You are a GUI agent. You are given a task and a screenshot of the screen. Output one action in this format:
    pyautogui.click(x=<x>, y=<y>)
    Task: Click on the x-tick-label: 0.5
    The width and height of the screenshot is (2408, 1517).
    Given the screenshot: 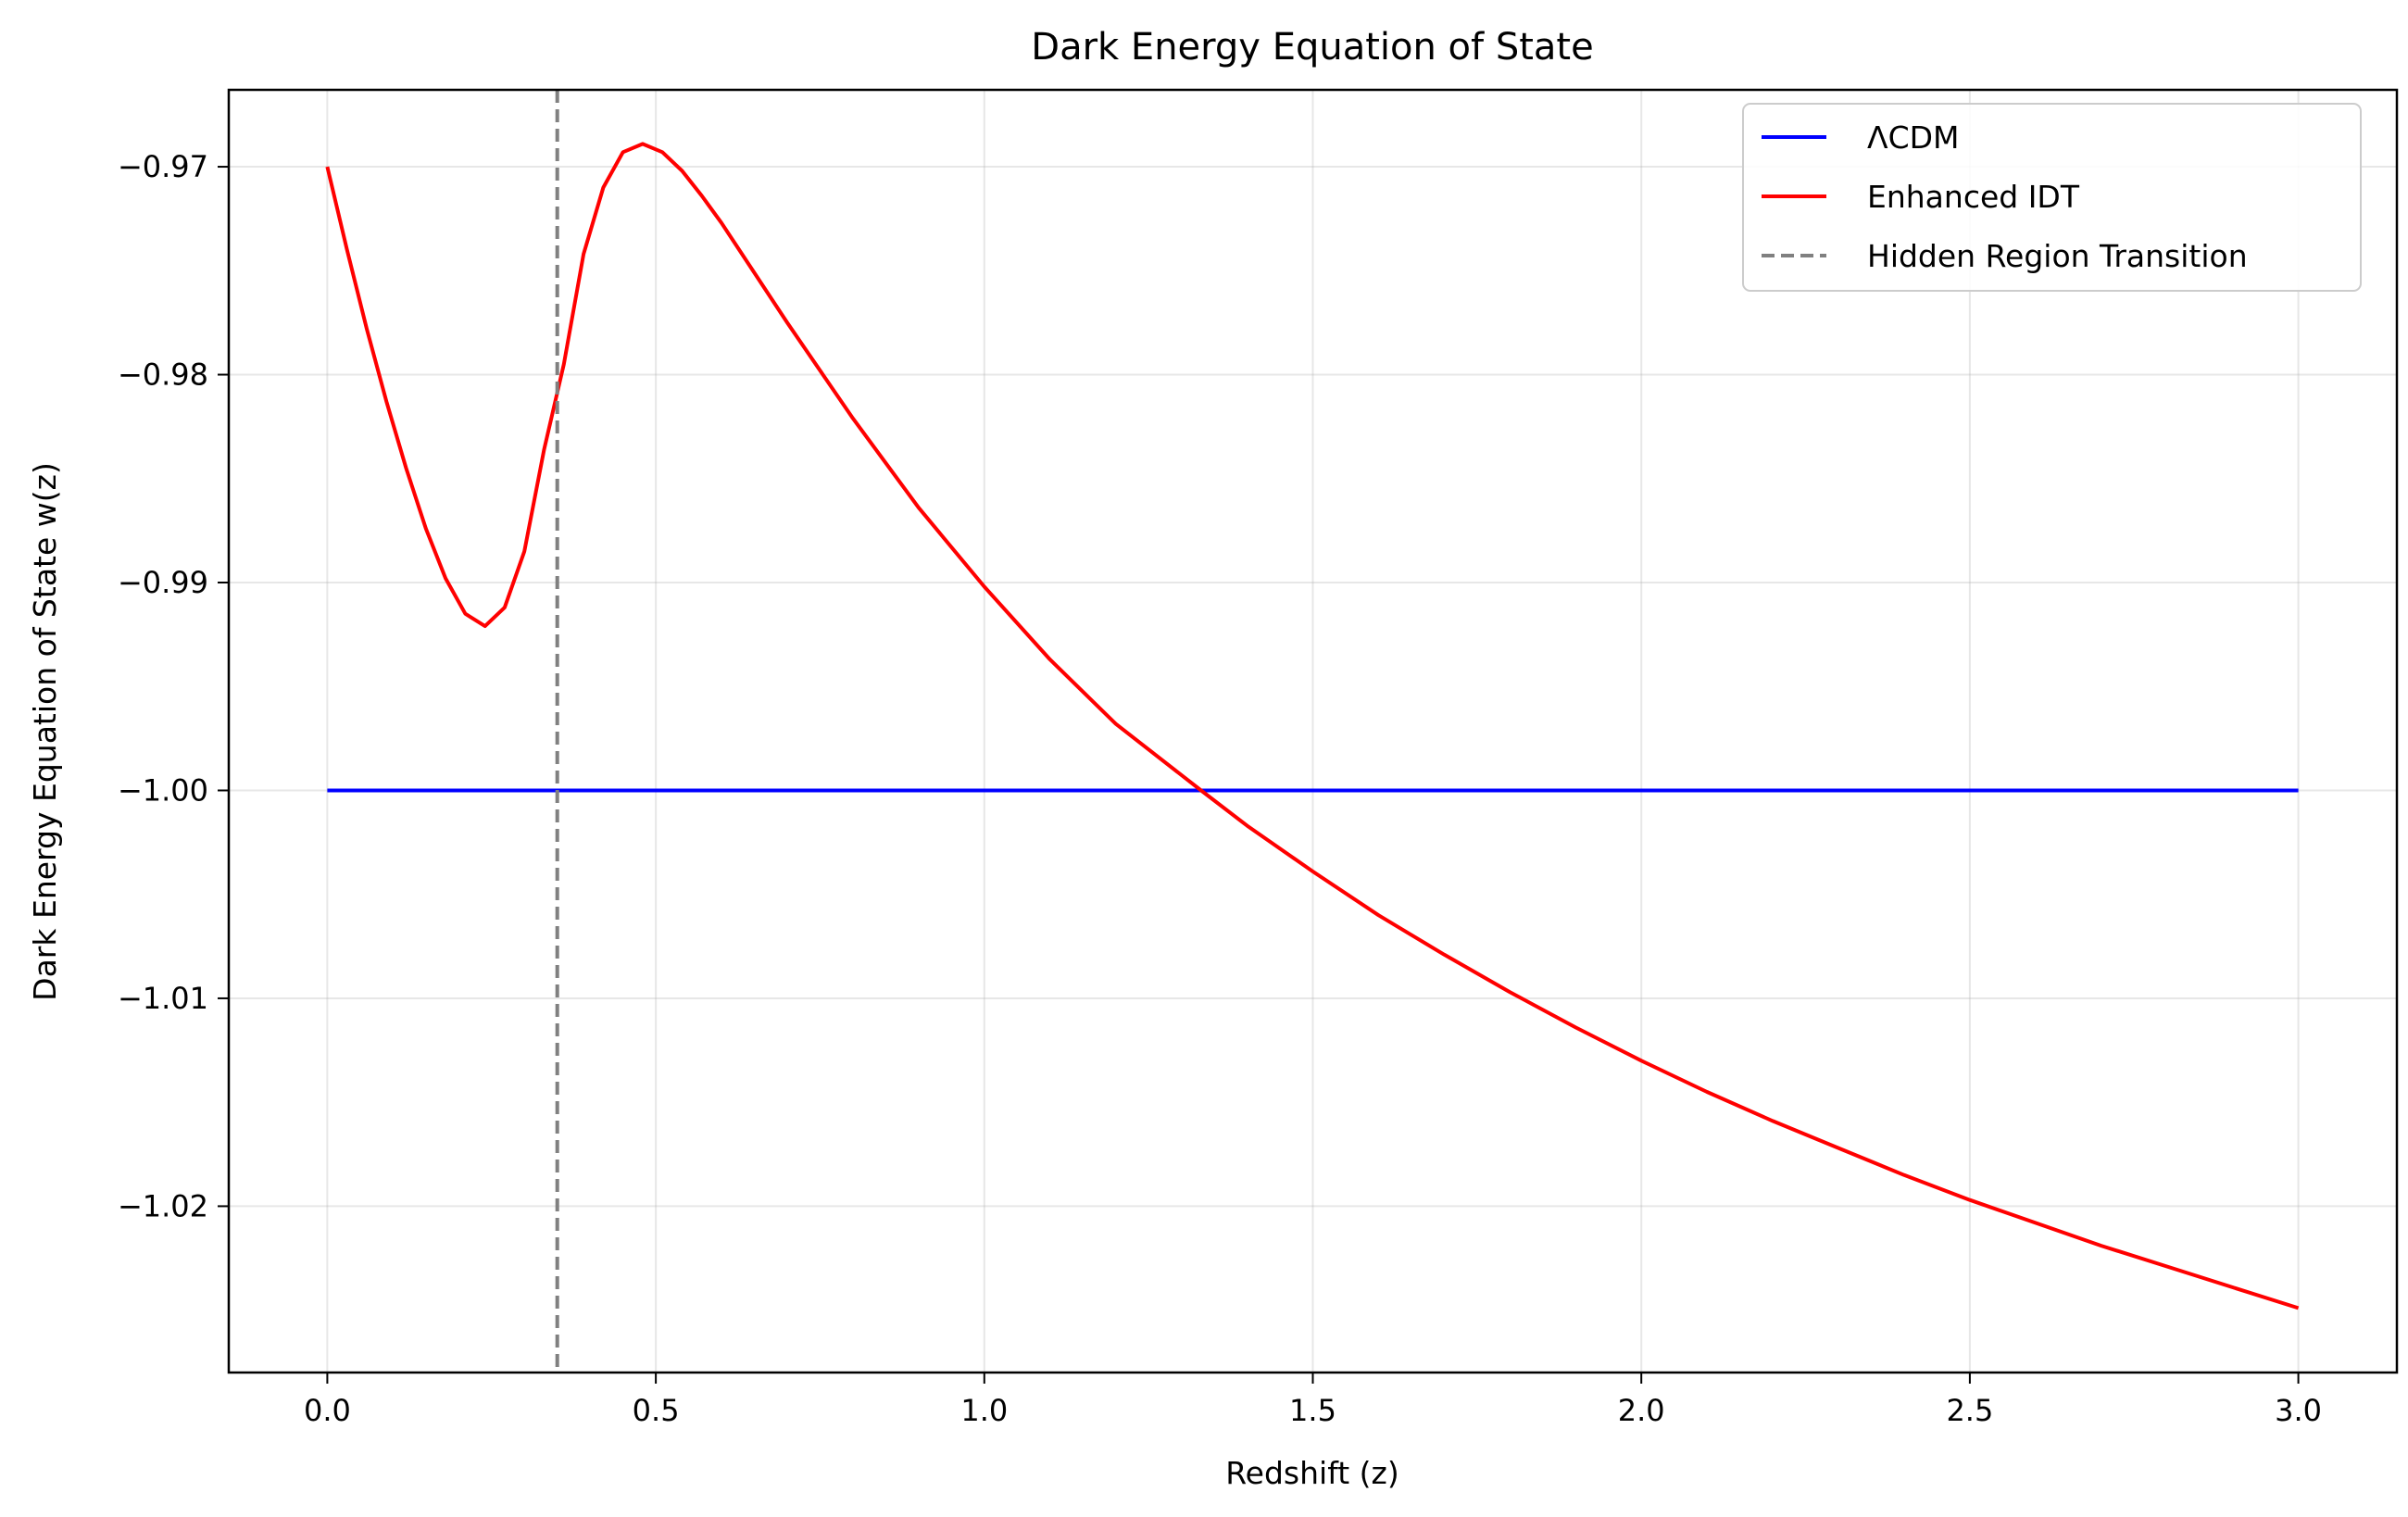 What is the action you would take?
    pyautogui.click(x=656, y=1410)
    